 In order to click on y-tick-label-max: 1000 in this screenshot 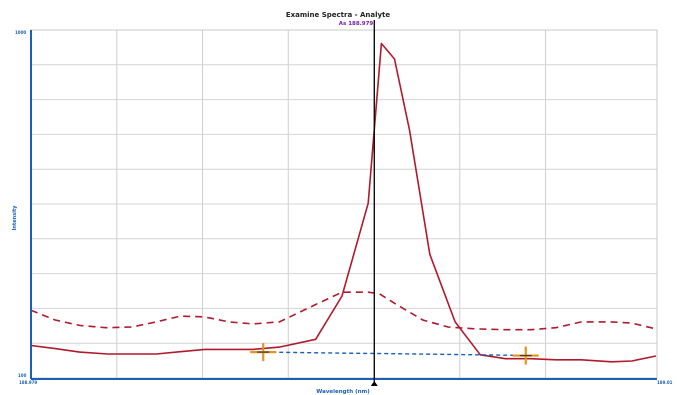, I will do `click(20, 32)`.